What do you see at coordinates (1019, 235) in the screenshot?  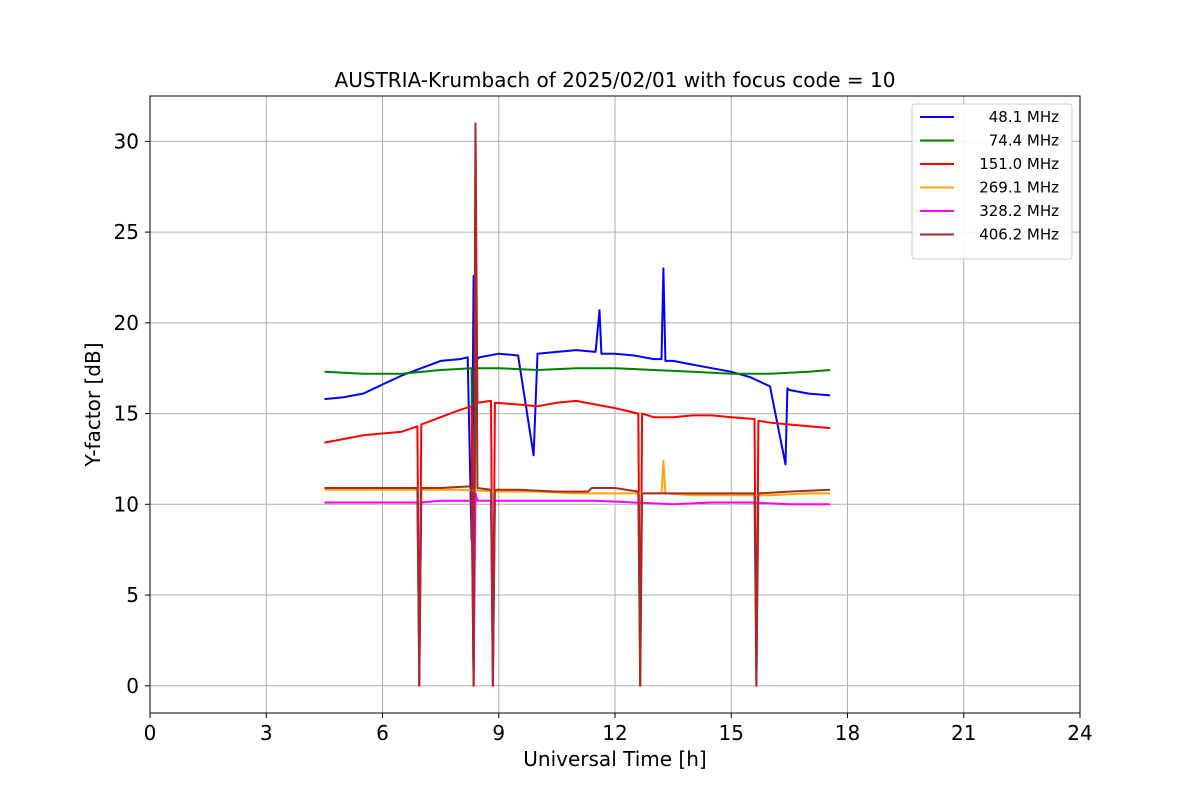 I see `legend-label: 406.2 MHz` at bounding box center [1019, 235].